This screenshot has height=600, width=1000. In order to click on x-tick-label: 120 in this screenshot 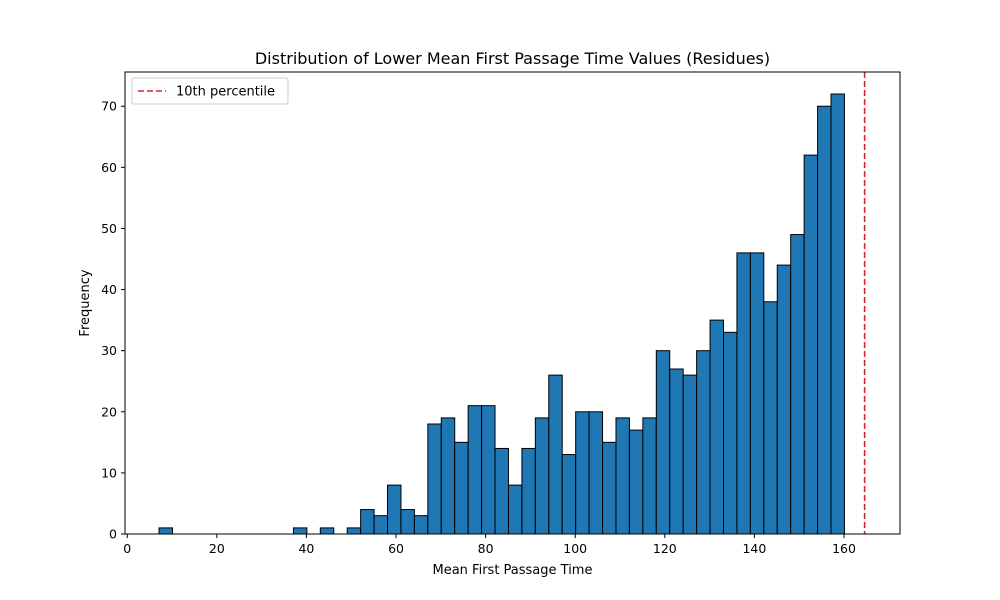, I will do `click(665, 548)`.